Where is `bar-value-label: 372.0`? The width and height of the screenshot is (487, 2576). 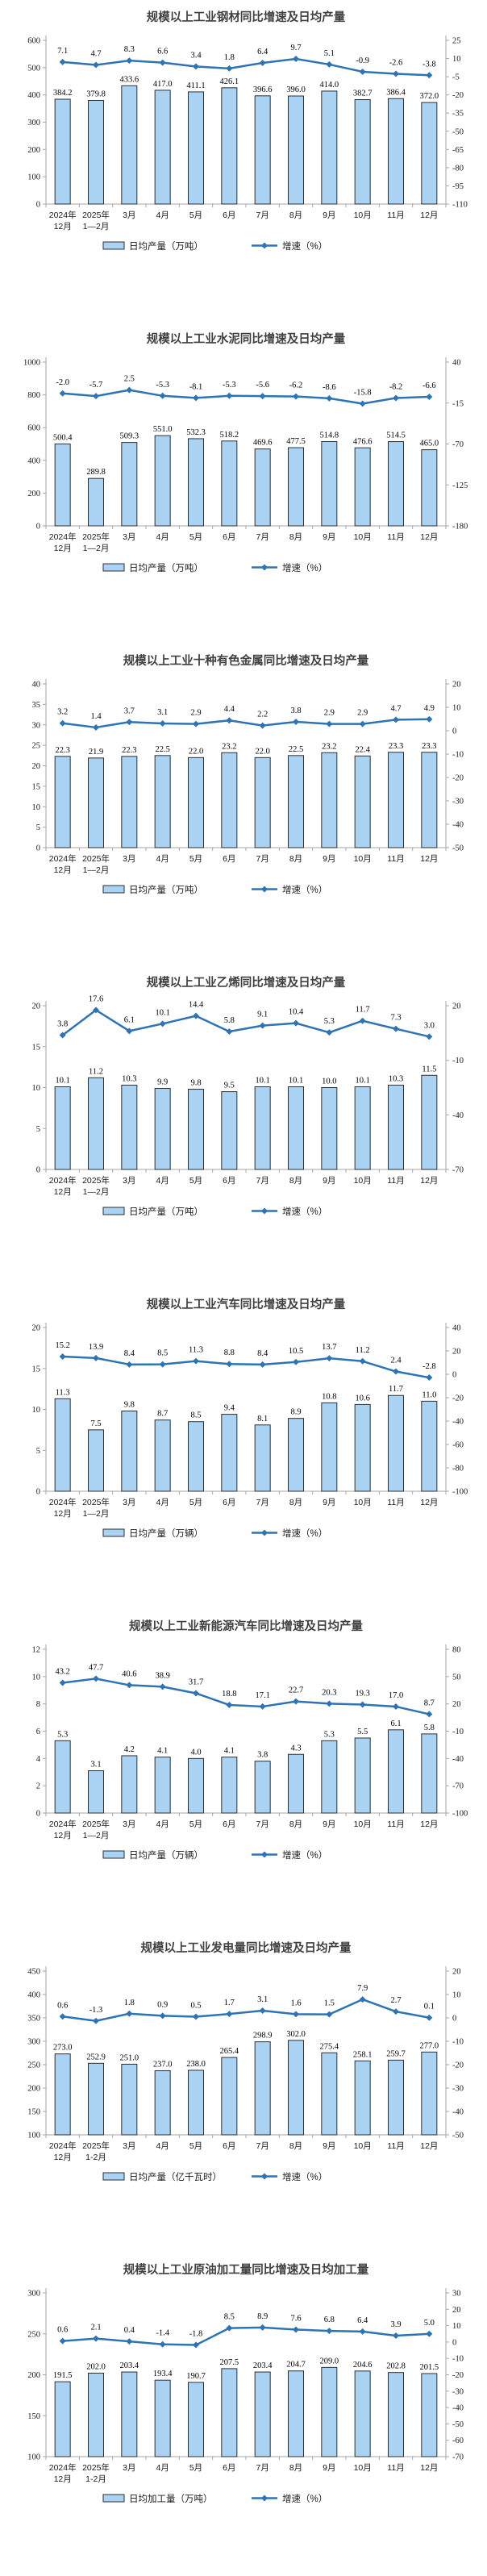 bar-value-label: 372.0 is located at coordinates (429, 96).